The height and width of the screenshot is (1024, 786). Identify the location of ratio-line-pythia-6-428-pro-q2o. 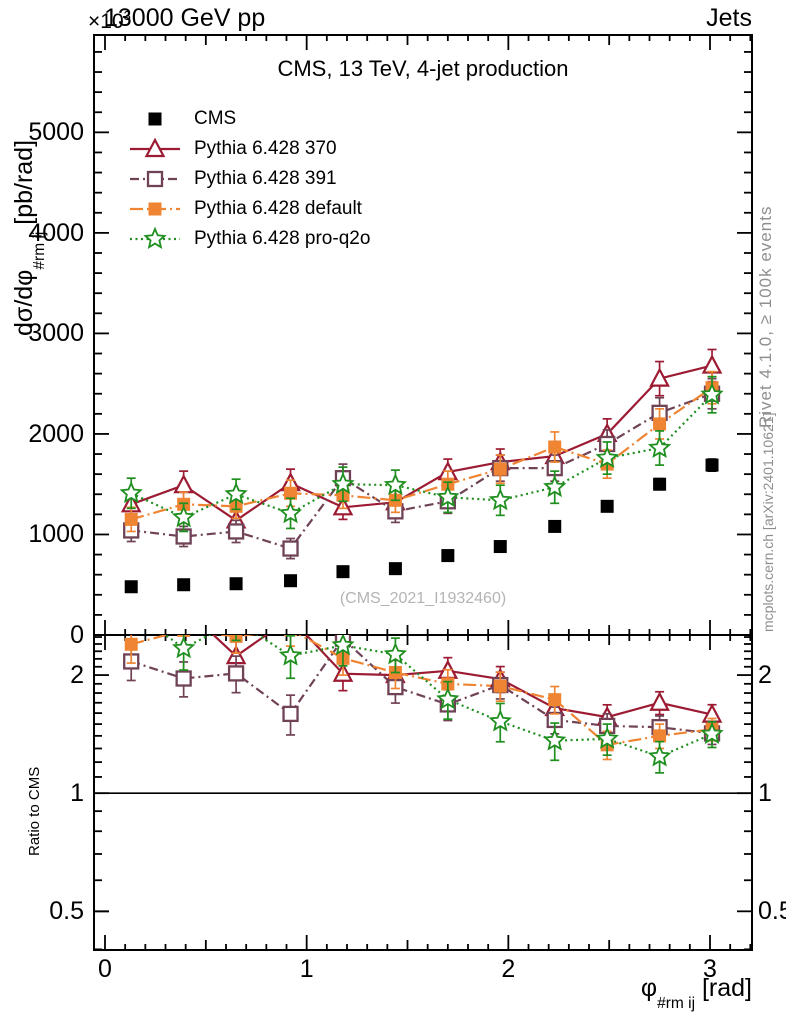
(438, 696).